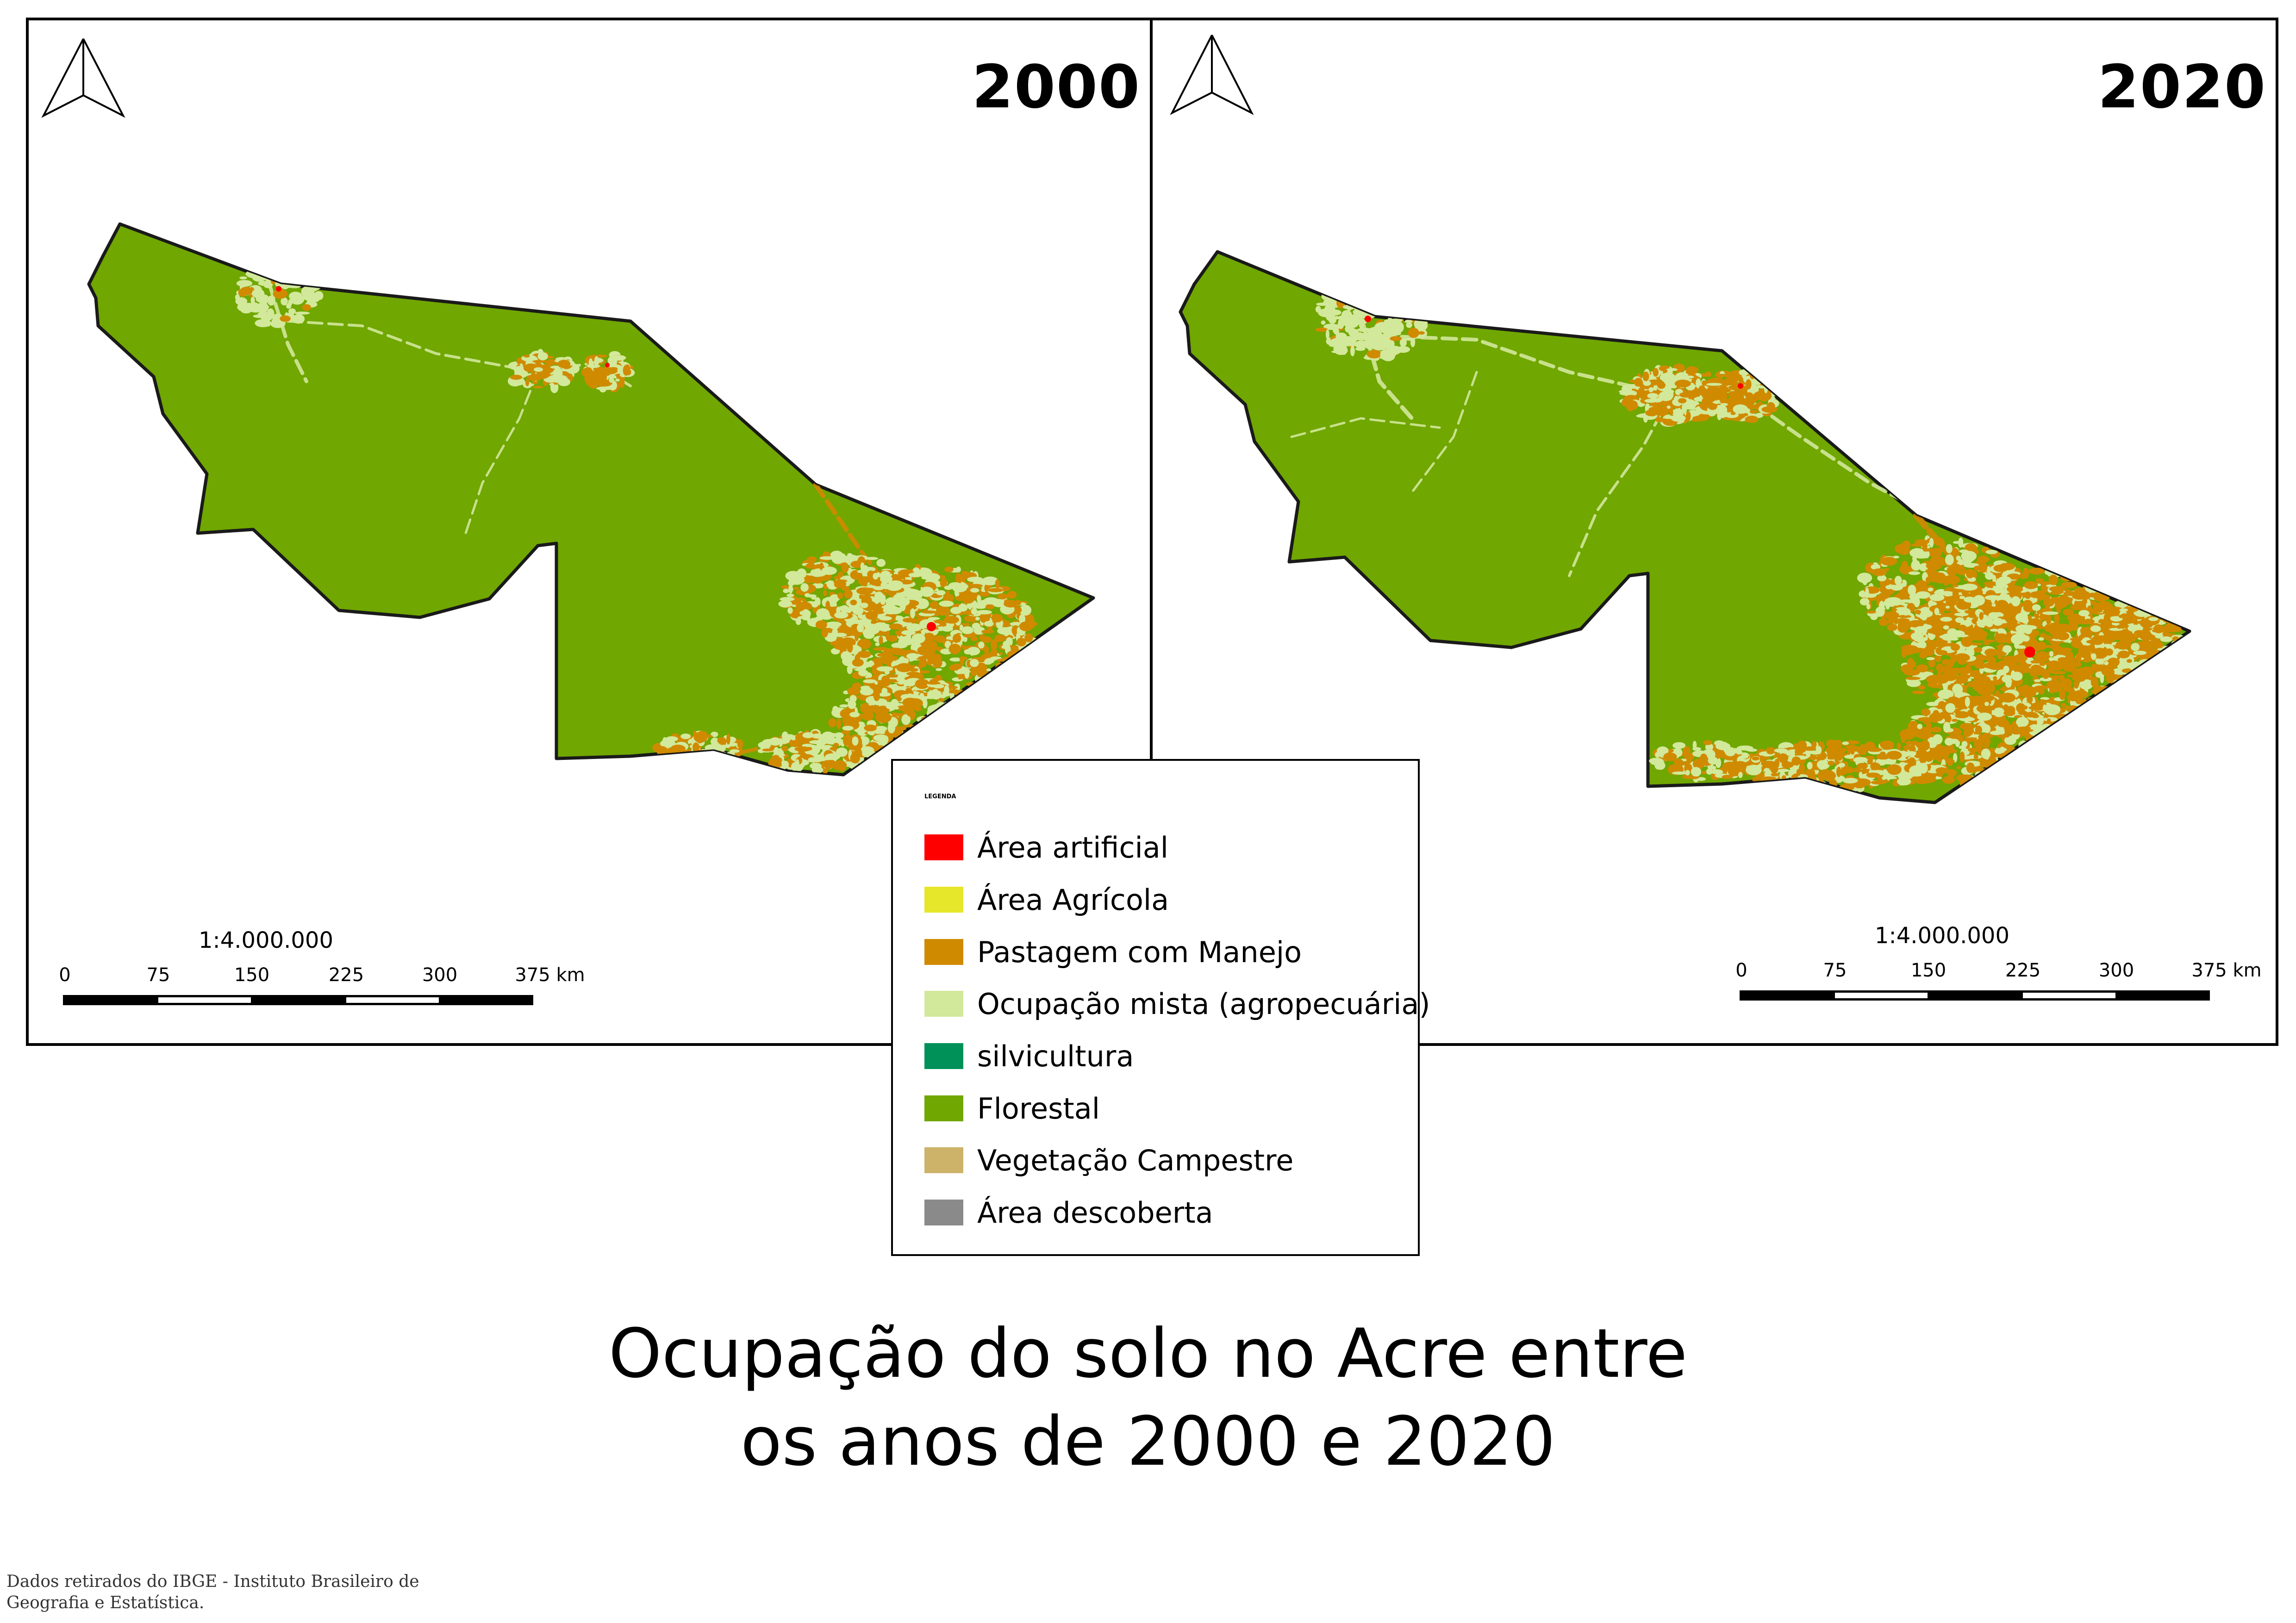 The height and width of the screenshot is (1623, 2296). I want to click on legend-title: LEGENDA, so click(940, 796).